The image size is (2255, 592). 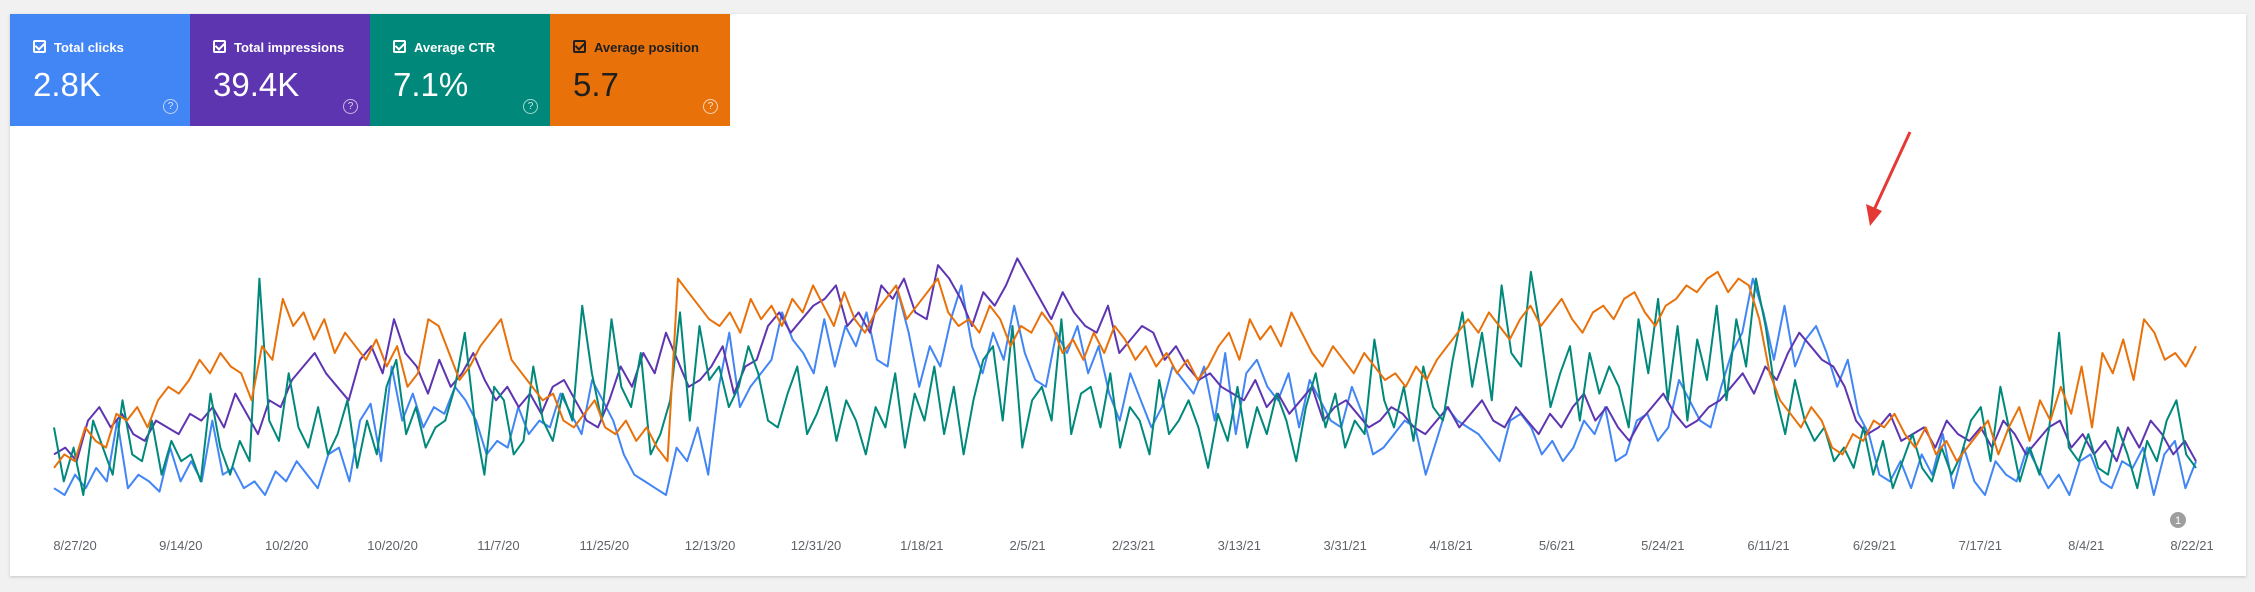 I want to click on x-tick-label: 4/18/21, so click(x=1450, y=545).